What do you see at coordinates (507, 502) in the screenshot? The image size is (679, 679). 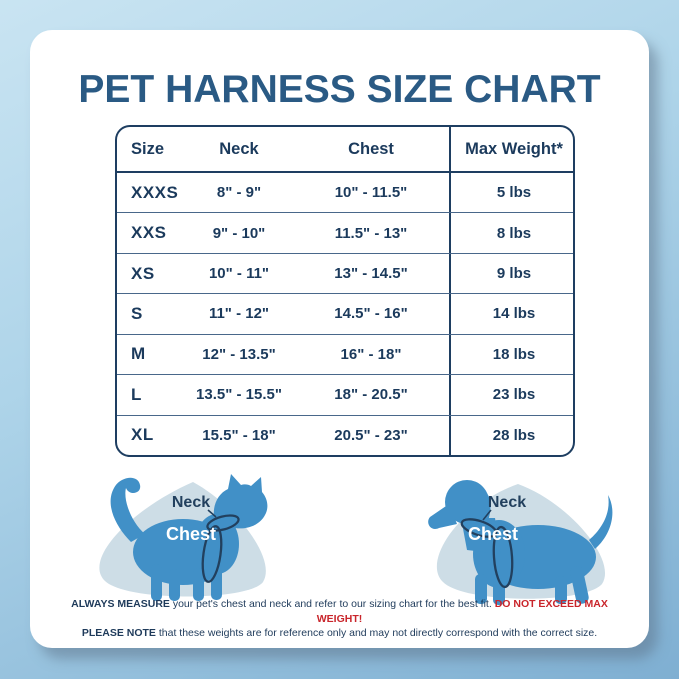 I see `dog-neck-label: Neck` at bounding box center [507, 502].